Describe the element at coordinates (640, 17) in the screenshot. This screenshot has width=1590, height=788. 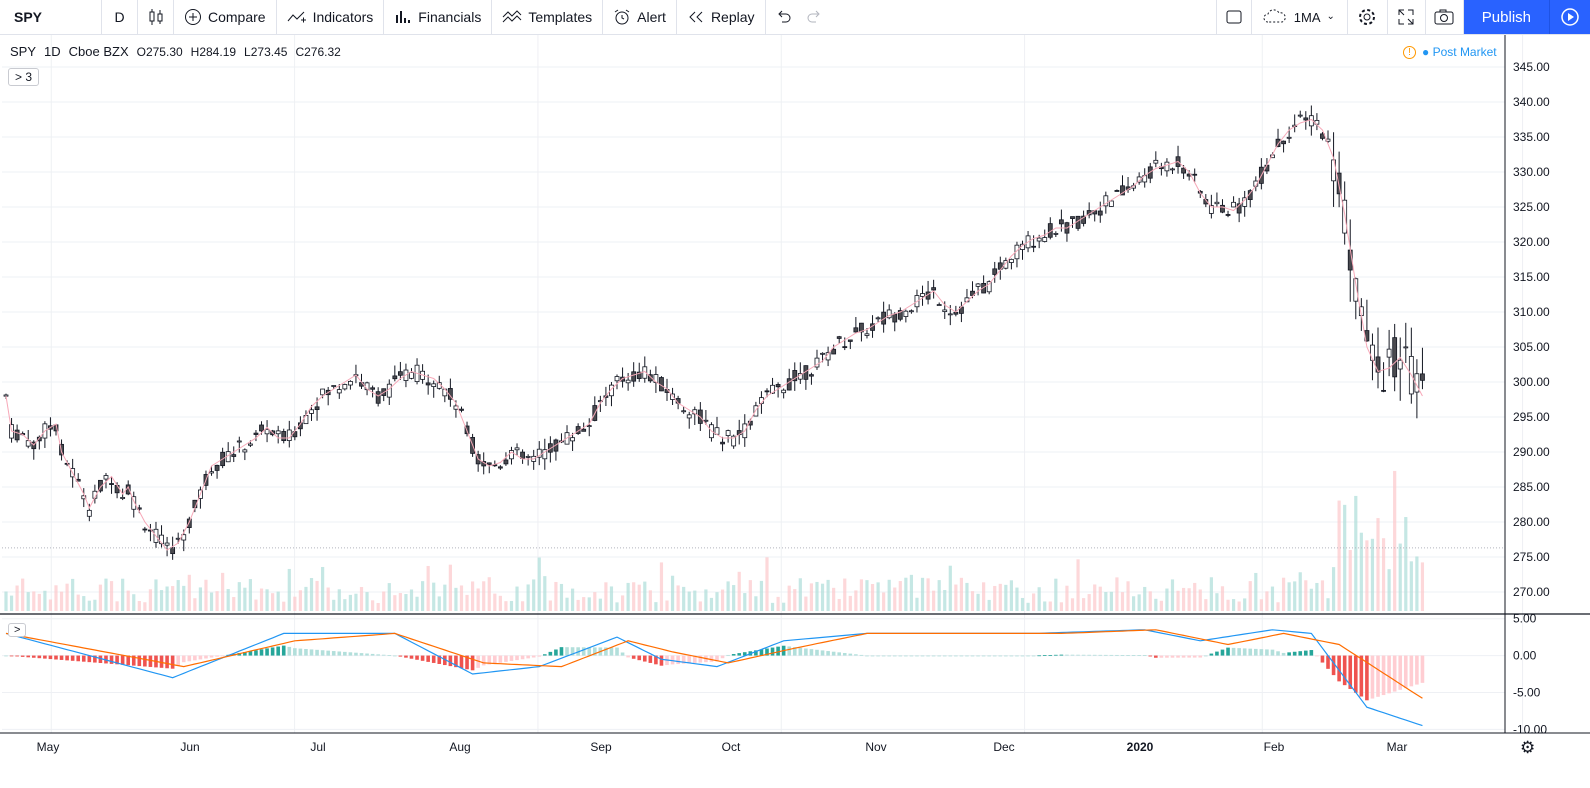
I see `alert-button: Alert` at that location.